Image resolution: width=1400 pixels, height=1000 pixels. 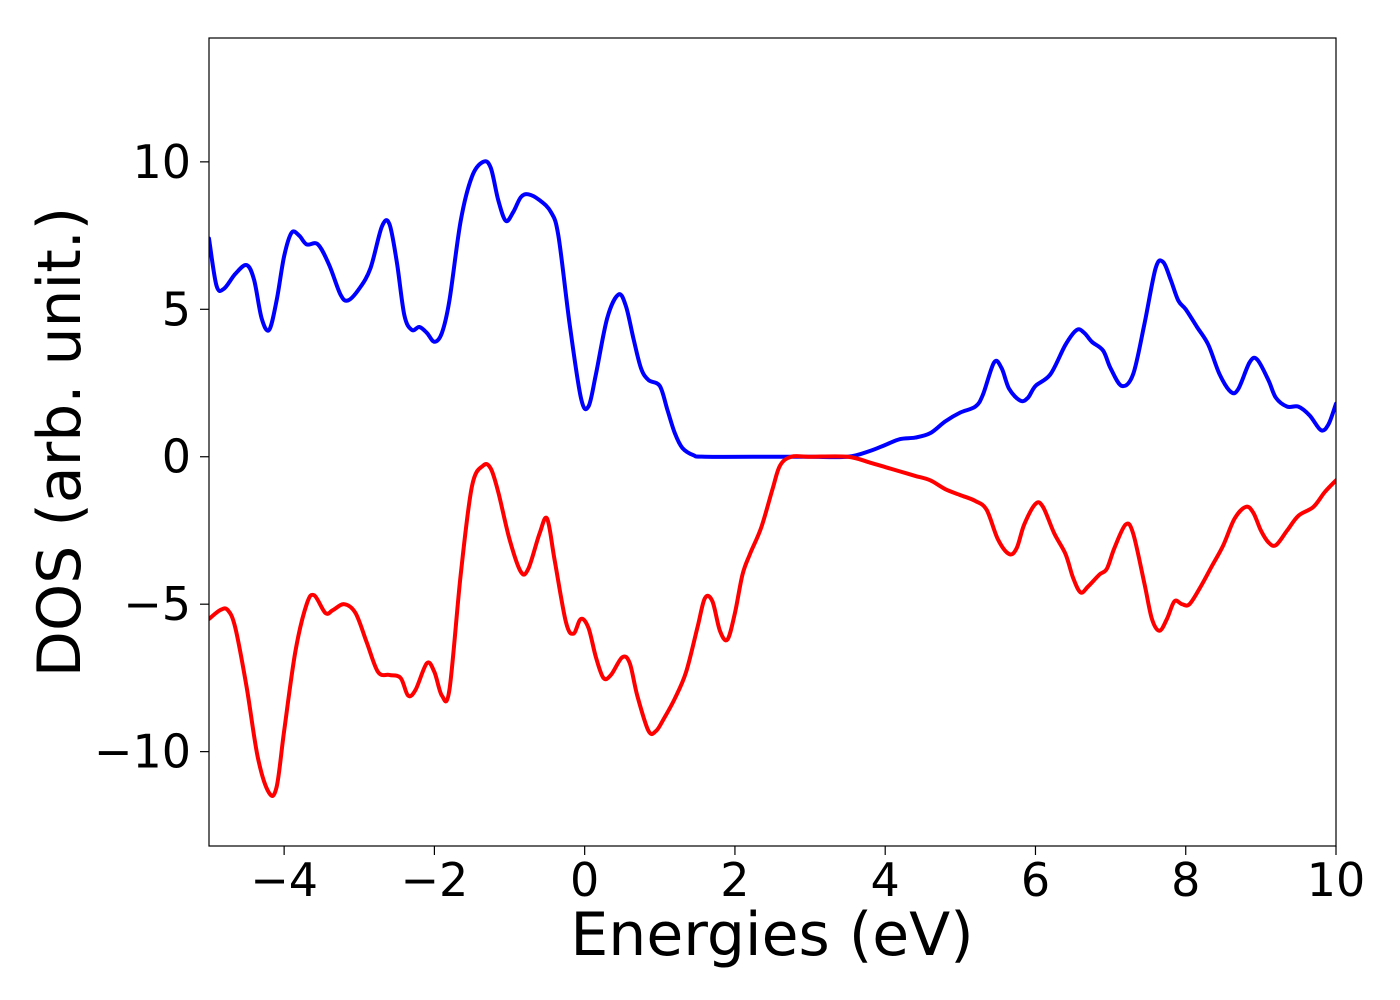 What do you see at coordinates (151, 457) in the screenshot?
I see `y-axis: 10 5 0 −5 −10` at bounding box center [151, 457].